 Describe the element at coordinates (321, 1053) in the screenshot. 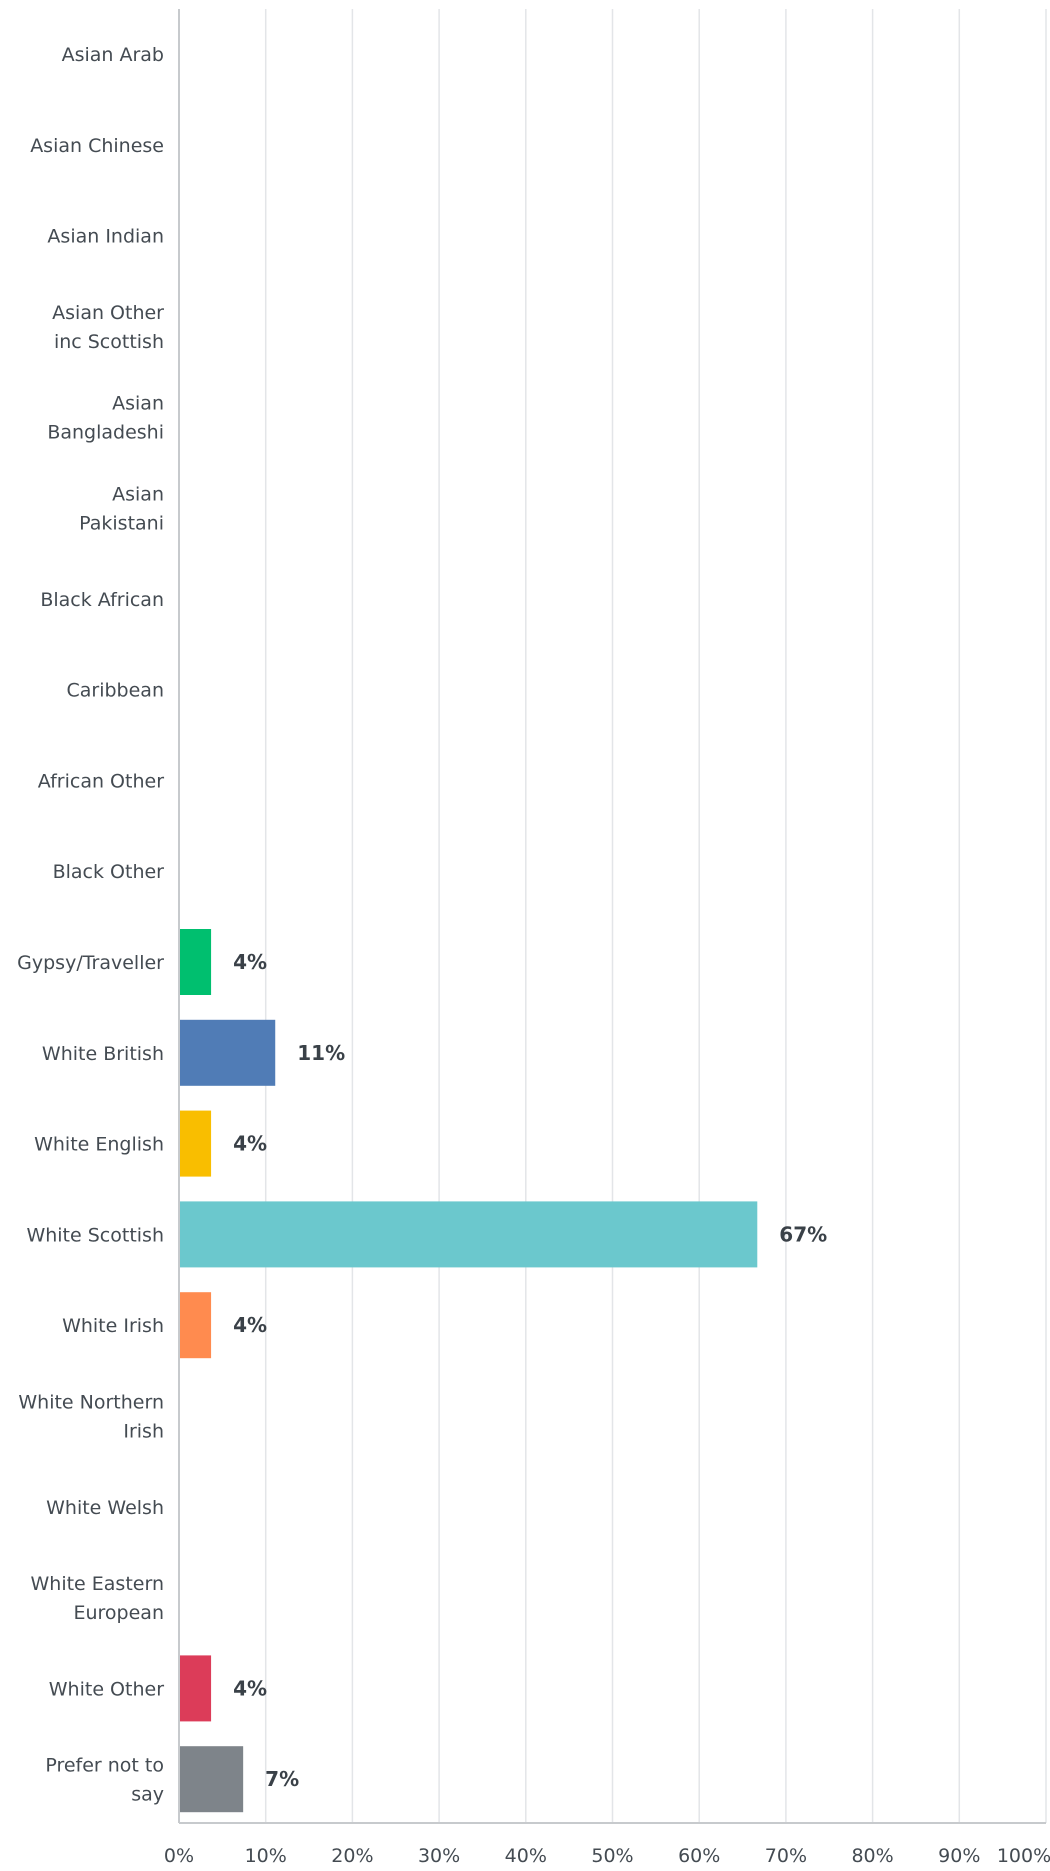

I see `value-label: 11%` at that location.